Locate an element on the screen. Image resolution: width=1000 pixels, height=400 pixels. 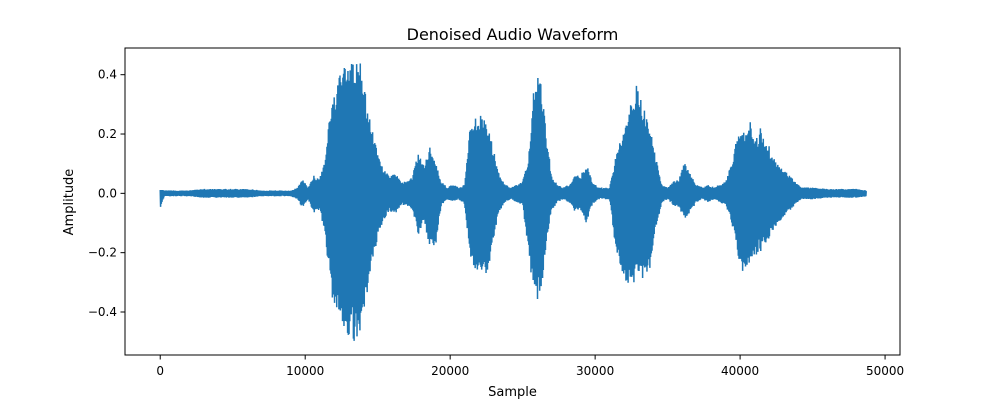
x-tick-label: 40000 is located at coordinates (740, 371).